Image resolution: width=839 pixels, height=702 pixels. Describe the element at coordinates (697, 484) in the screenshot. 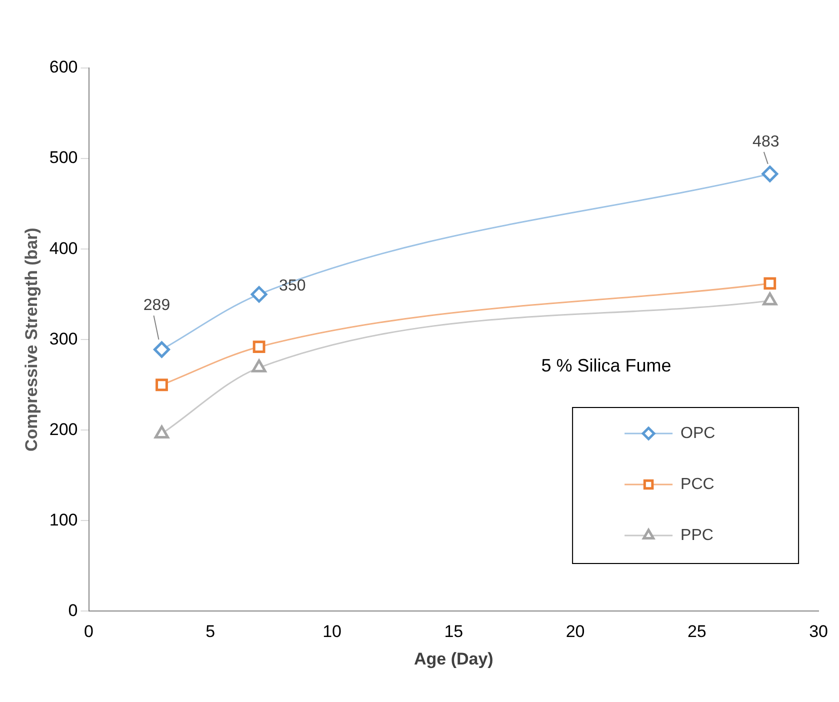

I see `legend-label: PCC` at that location.